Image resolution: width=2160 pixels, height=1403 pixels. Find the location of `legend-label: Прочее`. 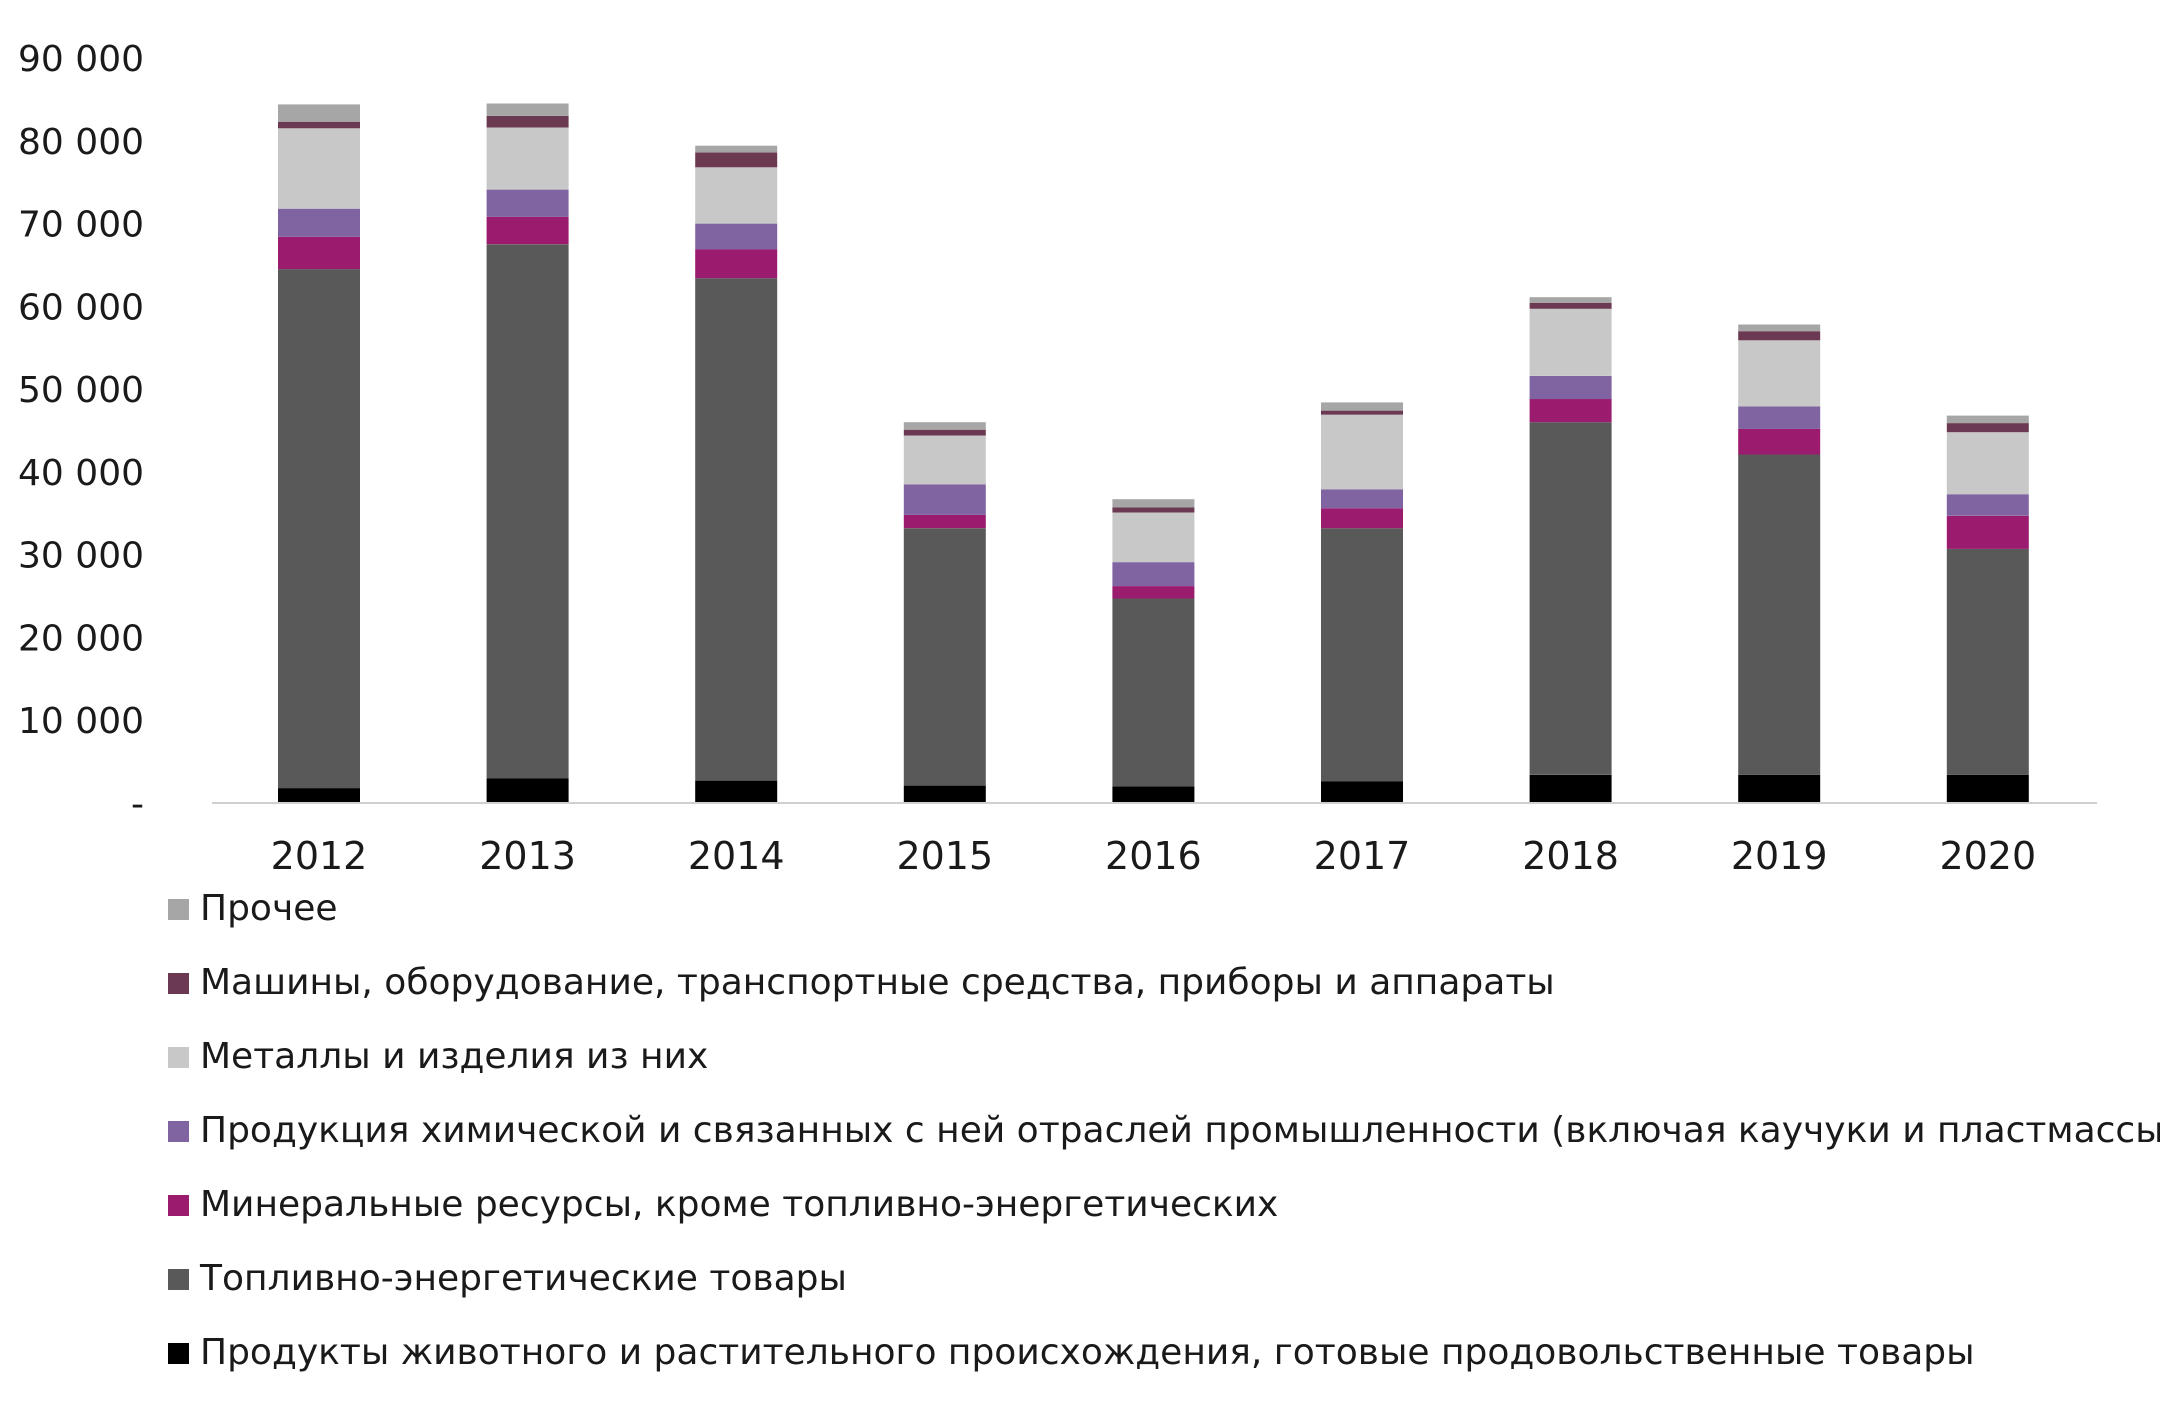

legend-label: Прочее is located at coordinates (269, 908).